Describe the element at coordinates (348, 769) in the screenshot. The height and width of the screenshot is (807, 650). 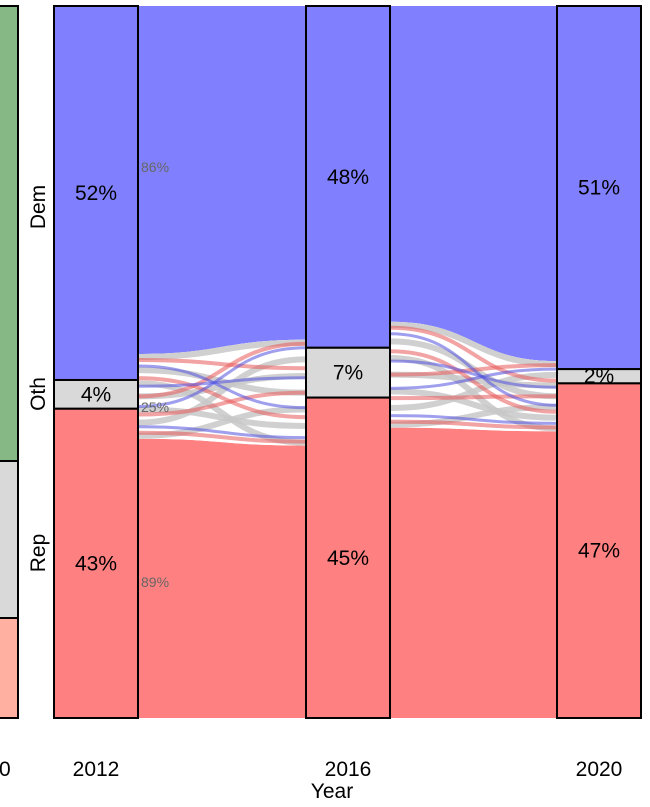
I see `x-tick-2016: 2016` at that location.